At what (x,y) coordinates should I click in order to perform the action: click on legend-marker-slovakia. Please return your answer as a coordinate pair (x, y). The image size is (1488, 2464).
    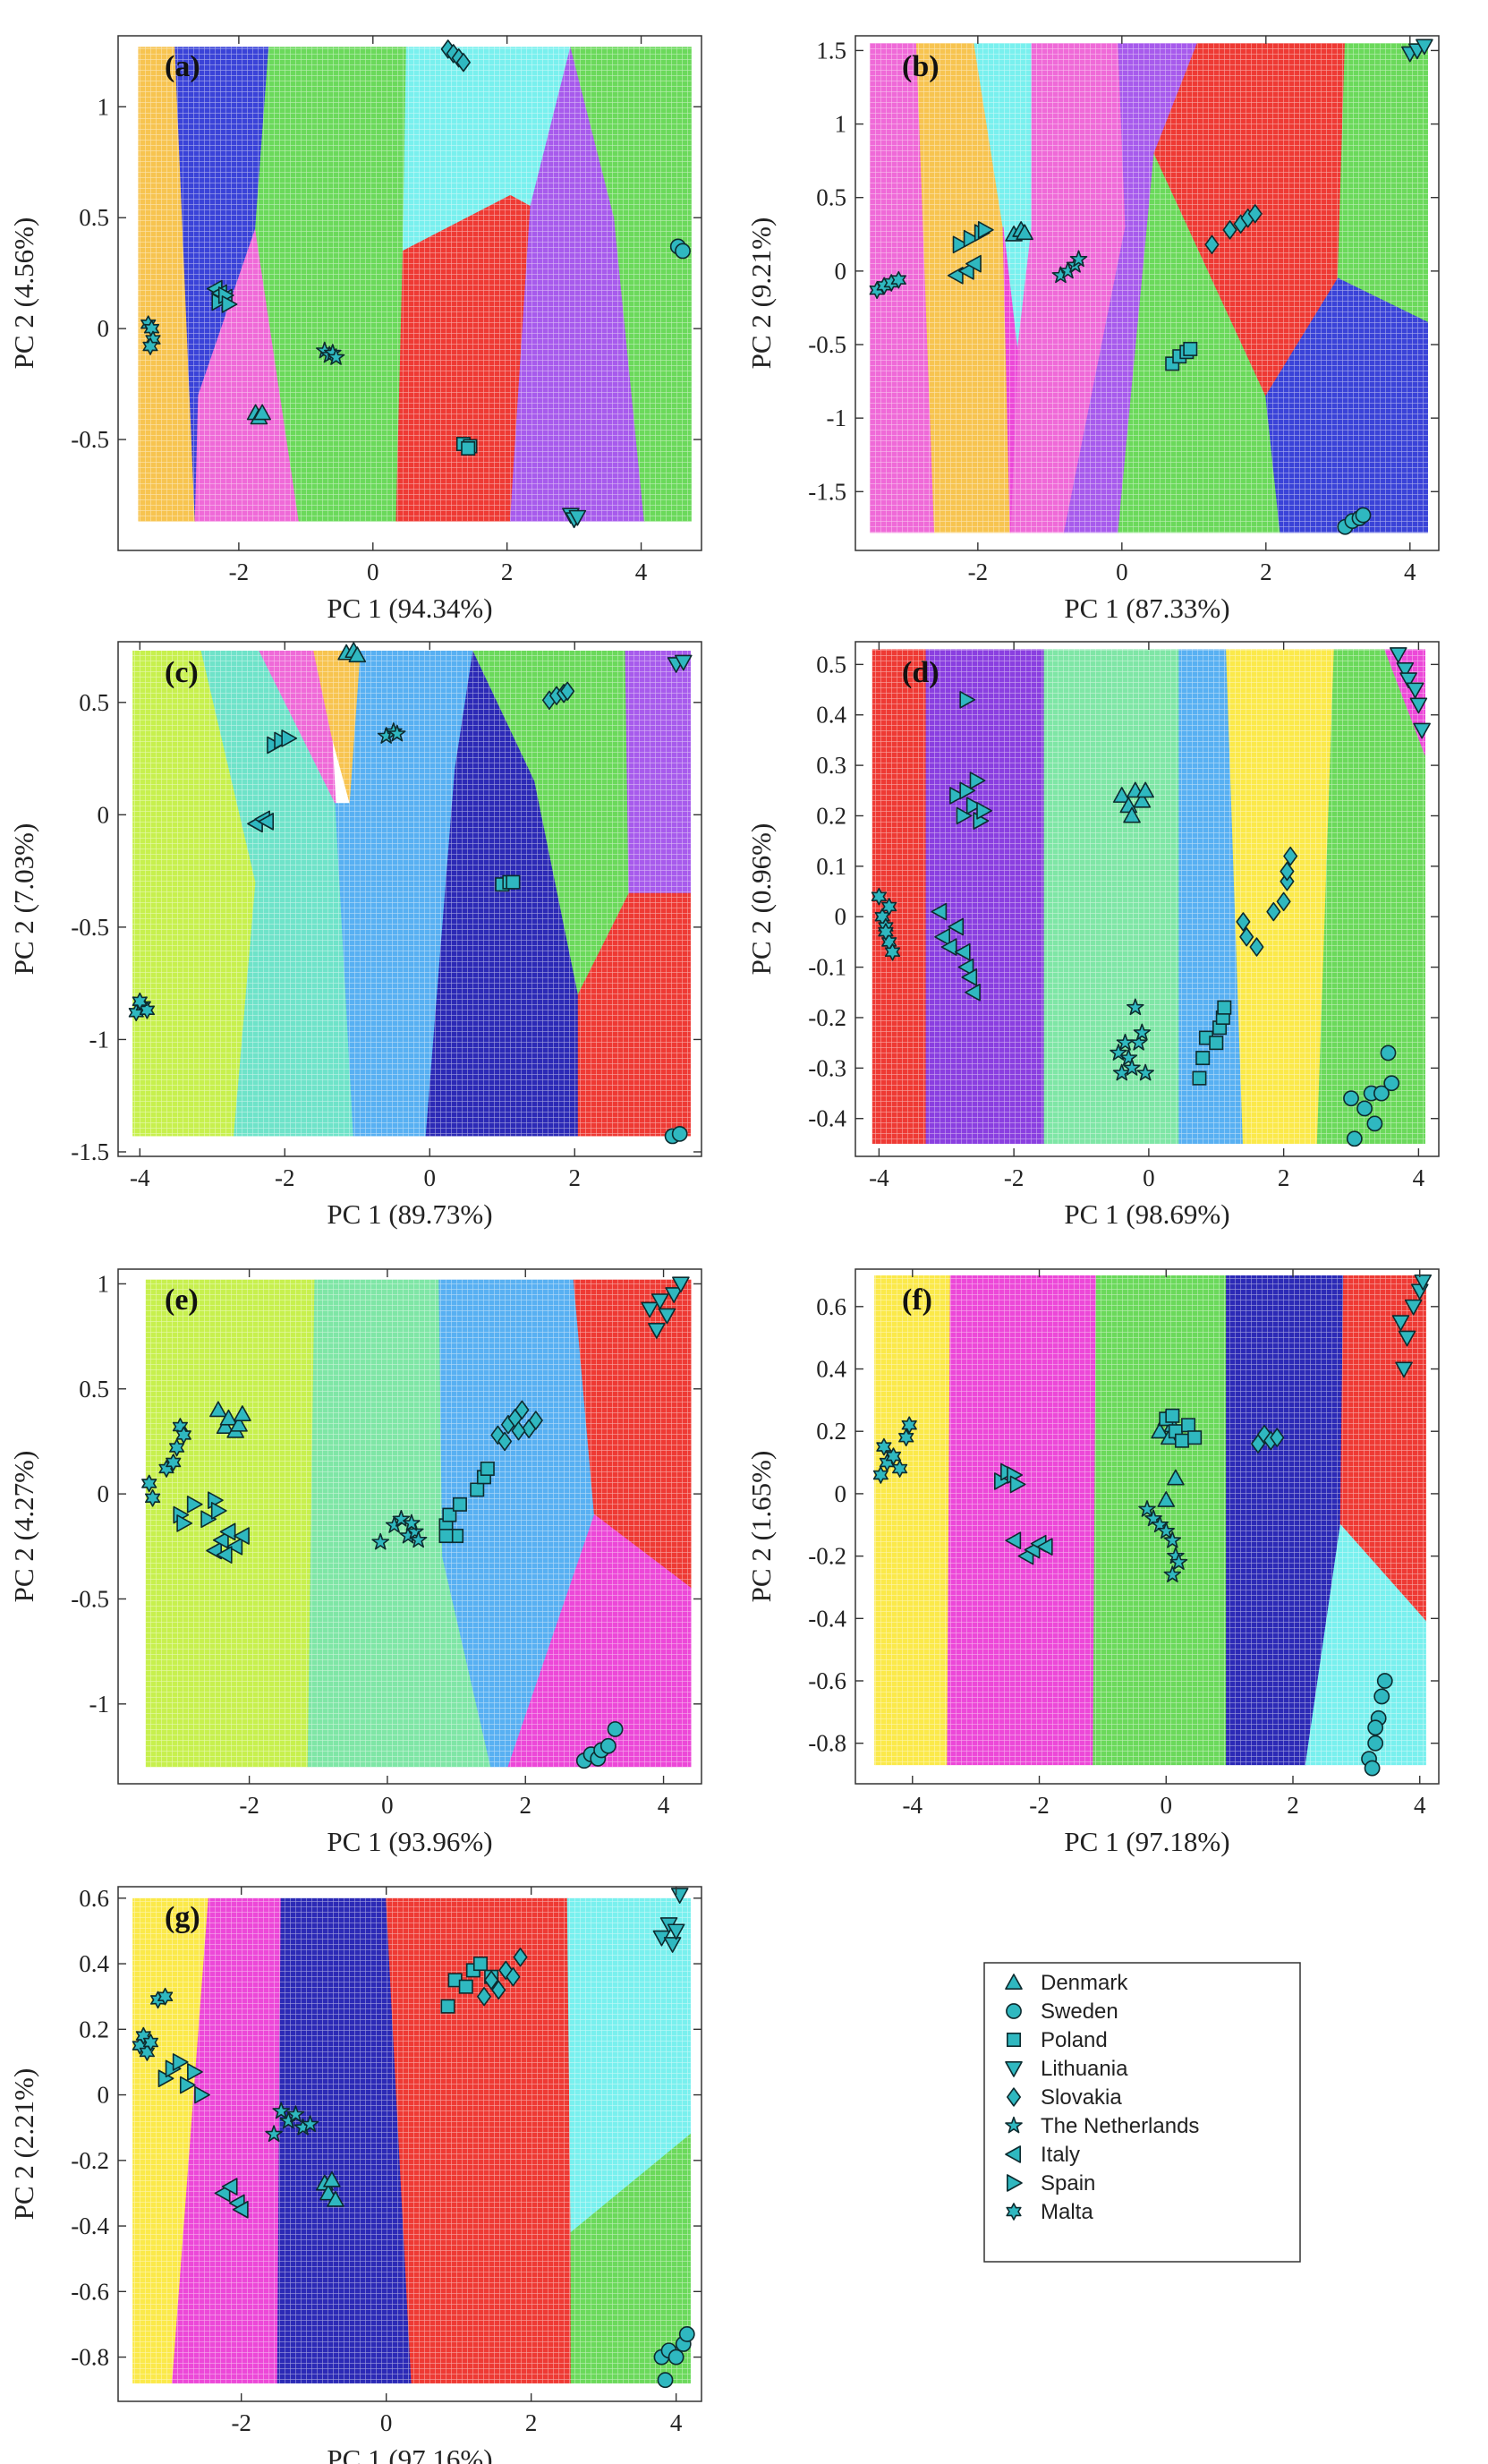
    Looking at the image, I should click on (1014, 2097).